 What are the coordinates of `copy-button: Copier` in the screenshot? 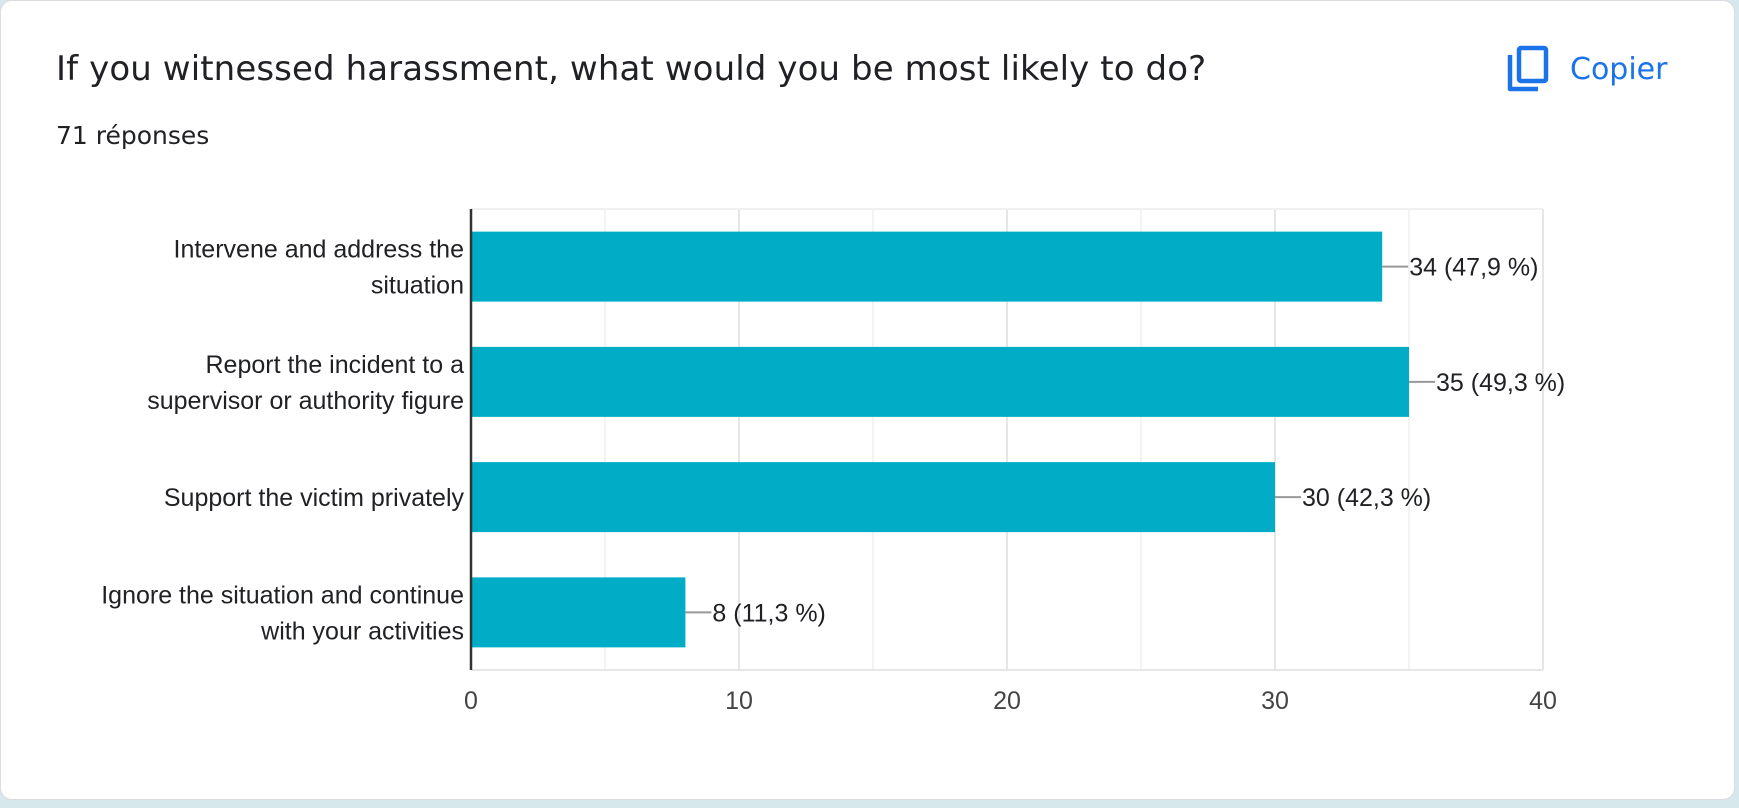 It's located at (1586, 69).